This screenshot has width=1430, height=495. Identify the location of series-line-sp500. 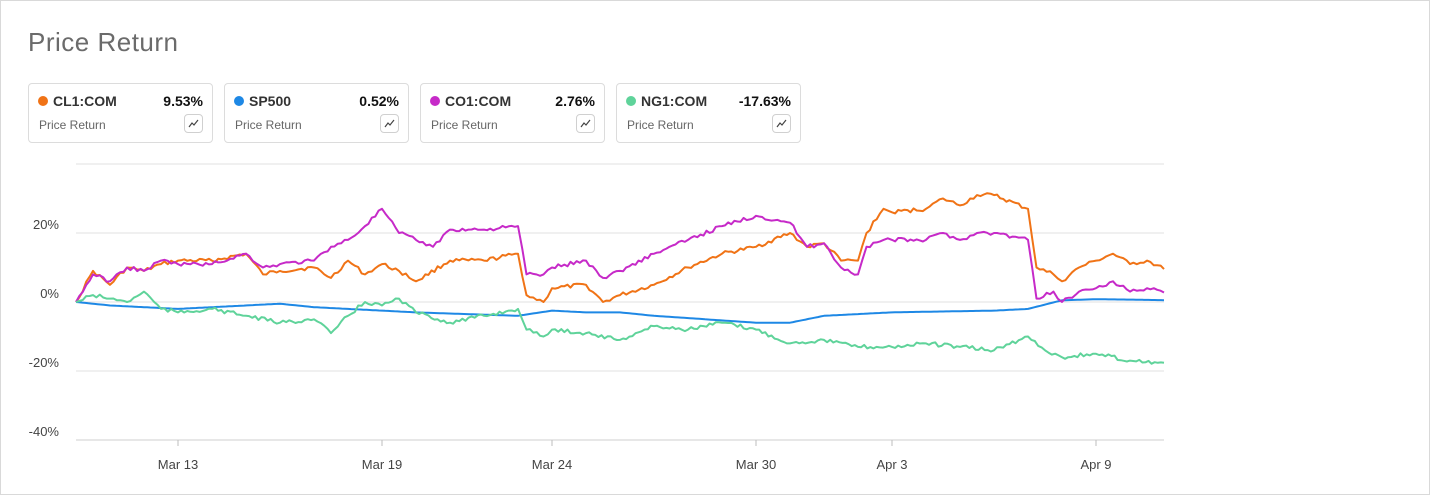
(620, 311).